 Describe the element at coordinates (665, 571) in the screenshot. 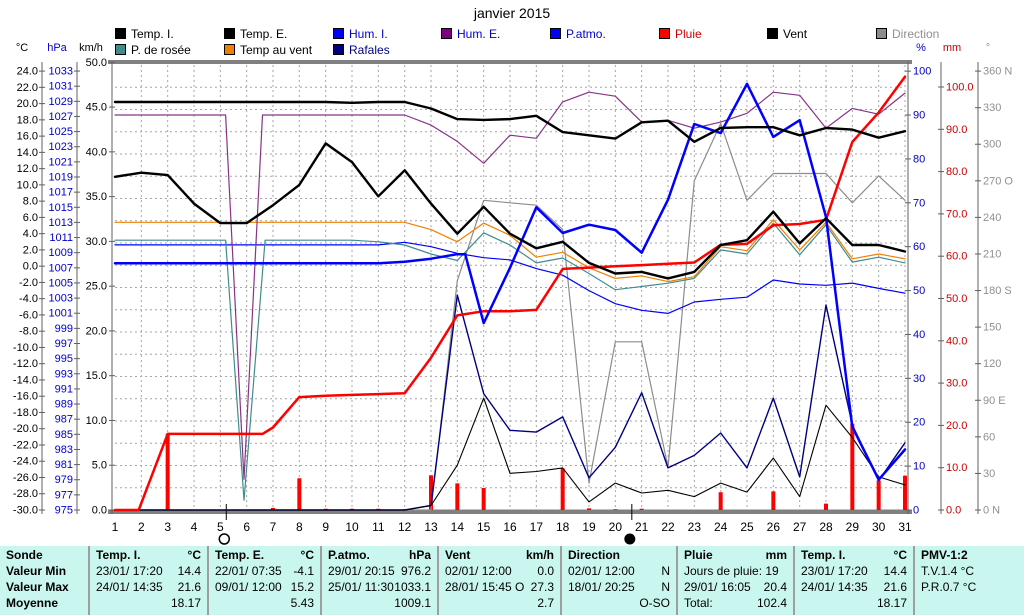

I see `cell-value: N` at that location.